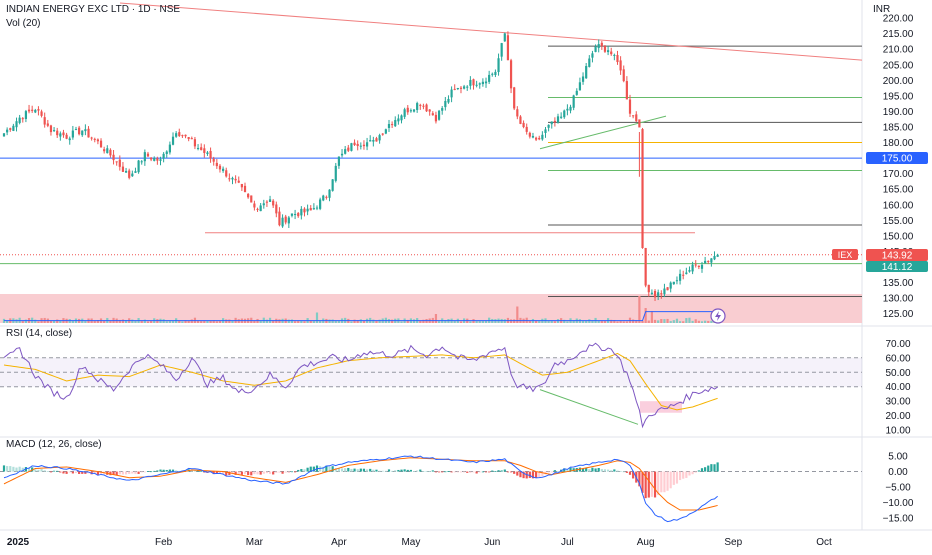 The image size is (932, 555). What do you see at coordinates (589, 407) in the screenshot?
I see `rsi-divergence-line` at bounding box center [589, 407].